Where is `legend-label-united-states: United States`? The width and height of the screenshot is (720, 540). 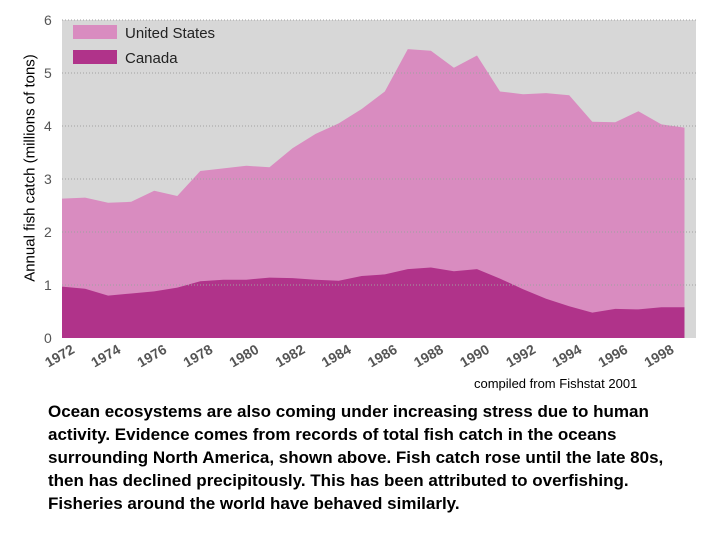
legend-label-united-states: United States is located at coordinates (170, 33).